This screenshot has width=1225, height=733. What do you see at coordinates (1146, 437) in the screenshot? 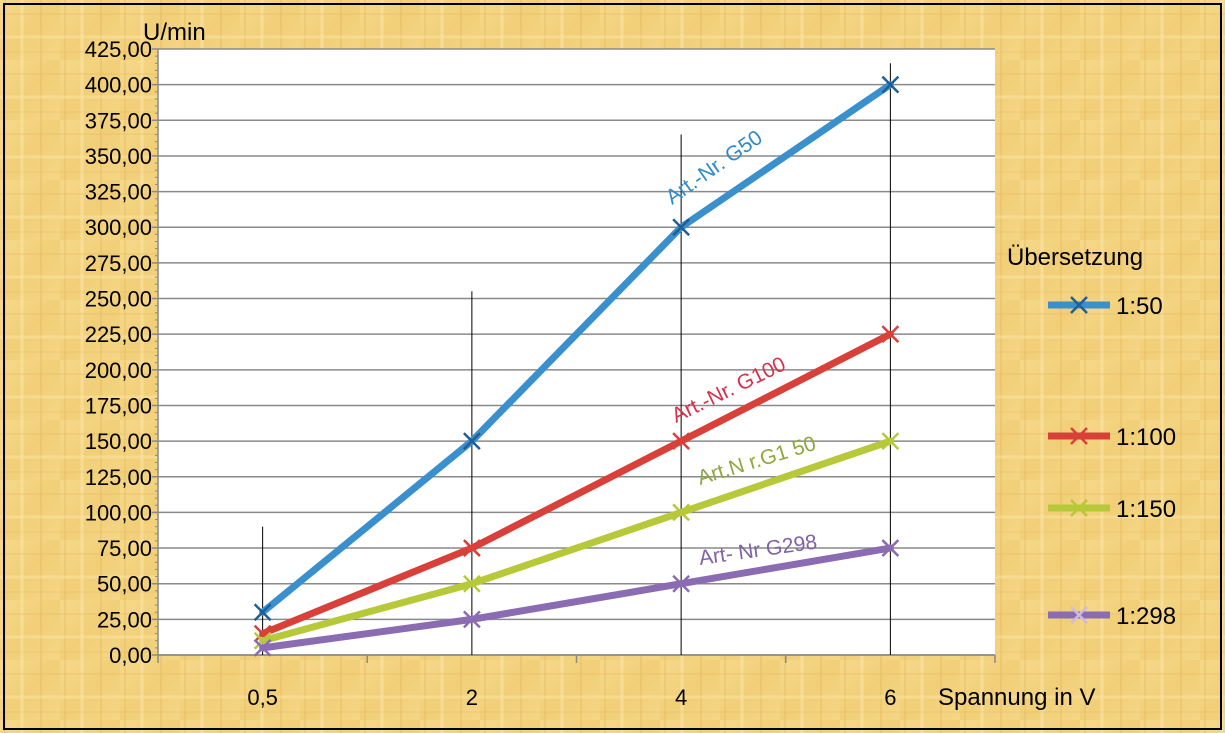
I see `legend-label: 1:100` at bounding box center [1146, 437].